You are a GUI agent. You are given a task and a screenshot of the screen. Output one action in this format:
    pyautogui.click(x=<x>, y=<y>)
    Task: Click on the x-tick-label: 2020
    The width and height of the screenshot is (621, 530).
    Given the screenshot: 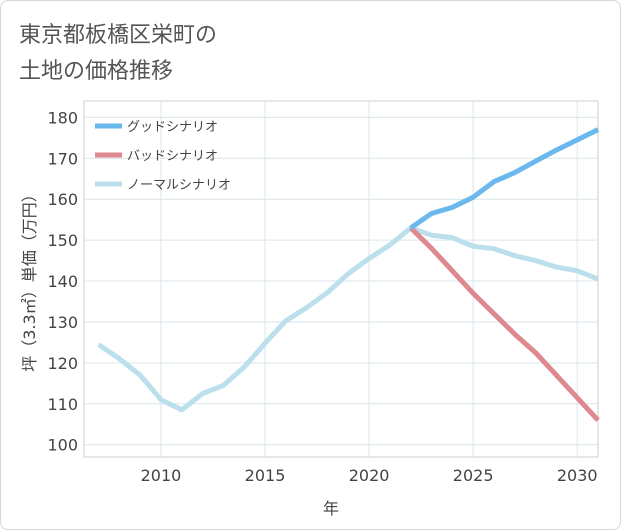 What is the action you would take?
    pyautogui.click(x=369, y=475)
    